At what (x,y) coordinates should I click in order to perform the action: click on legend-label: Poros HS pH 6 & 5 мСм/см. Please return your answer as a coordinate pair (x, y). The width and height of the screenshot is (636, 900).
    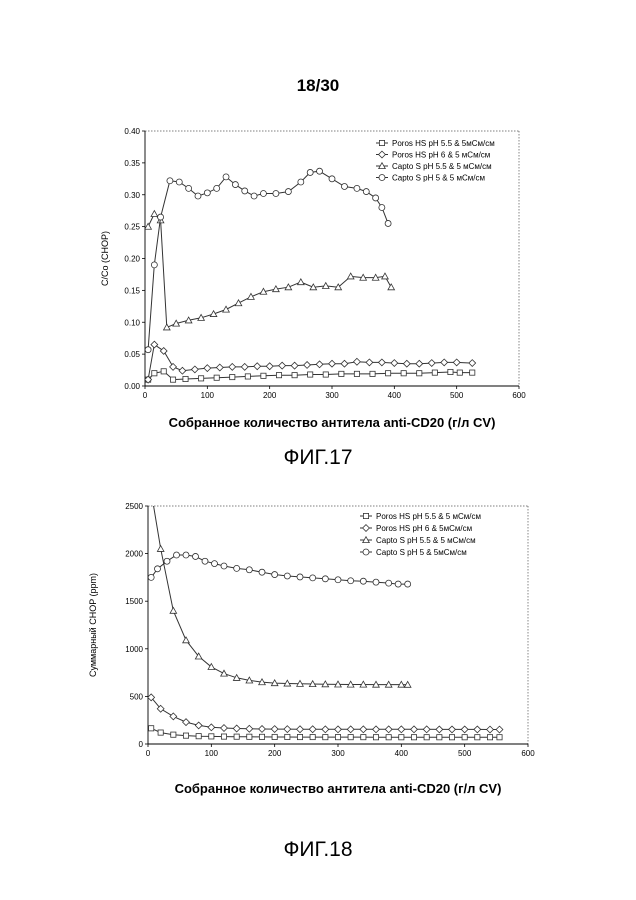
    Looking at the image, I should click on (441, 155).